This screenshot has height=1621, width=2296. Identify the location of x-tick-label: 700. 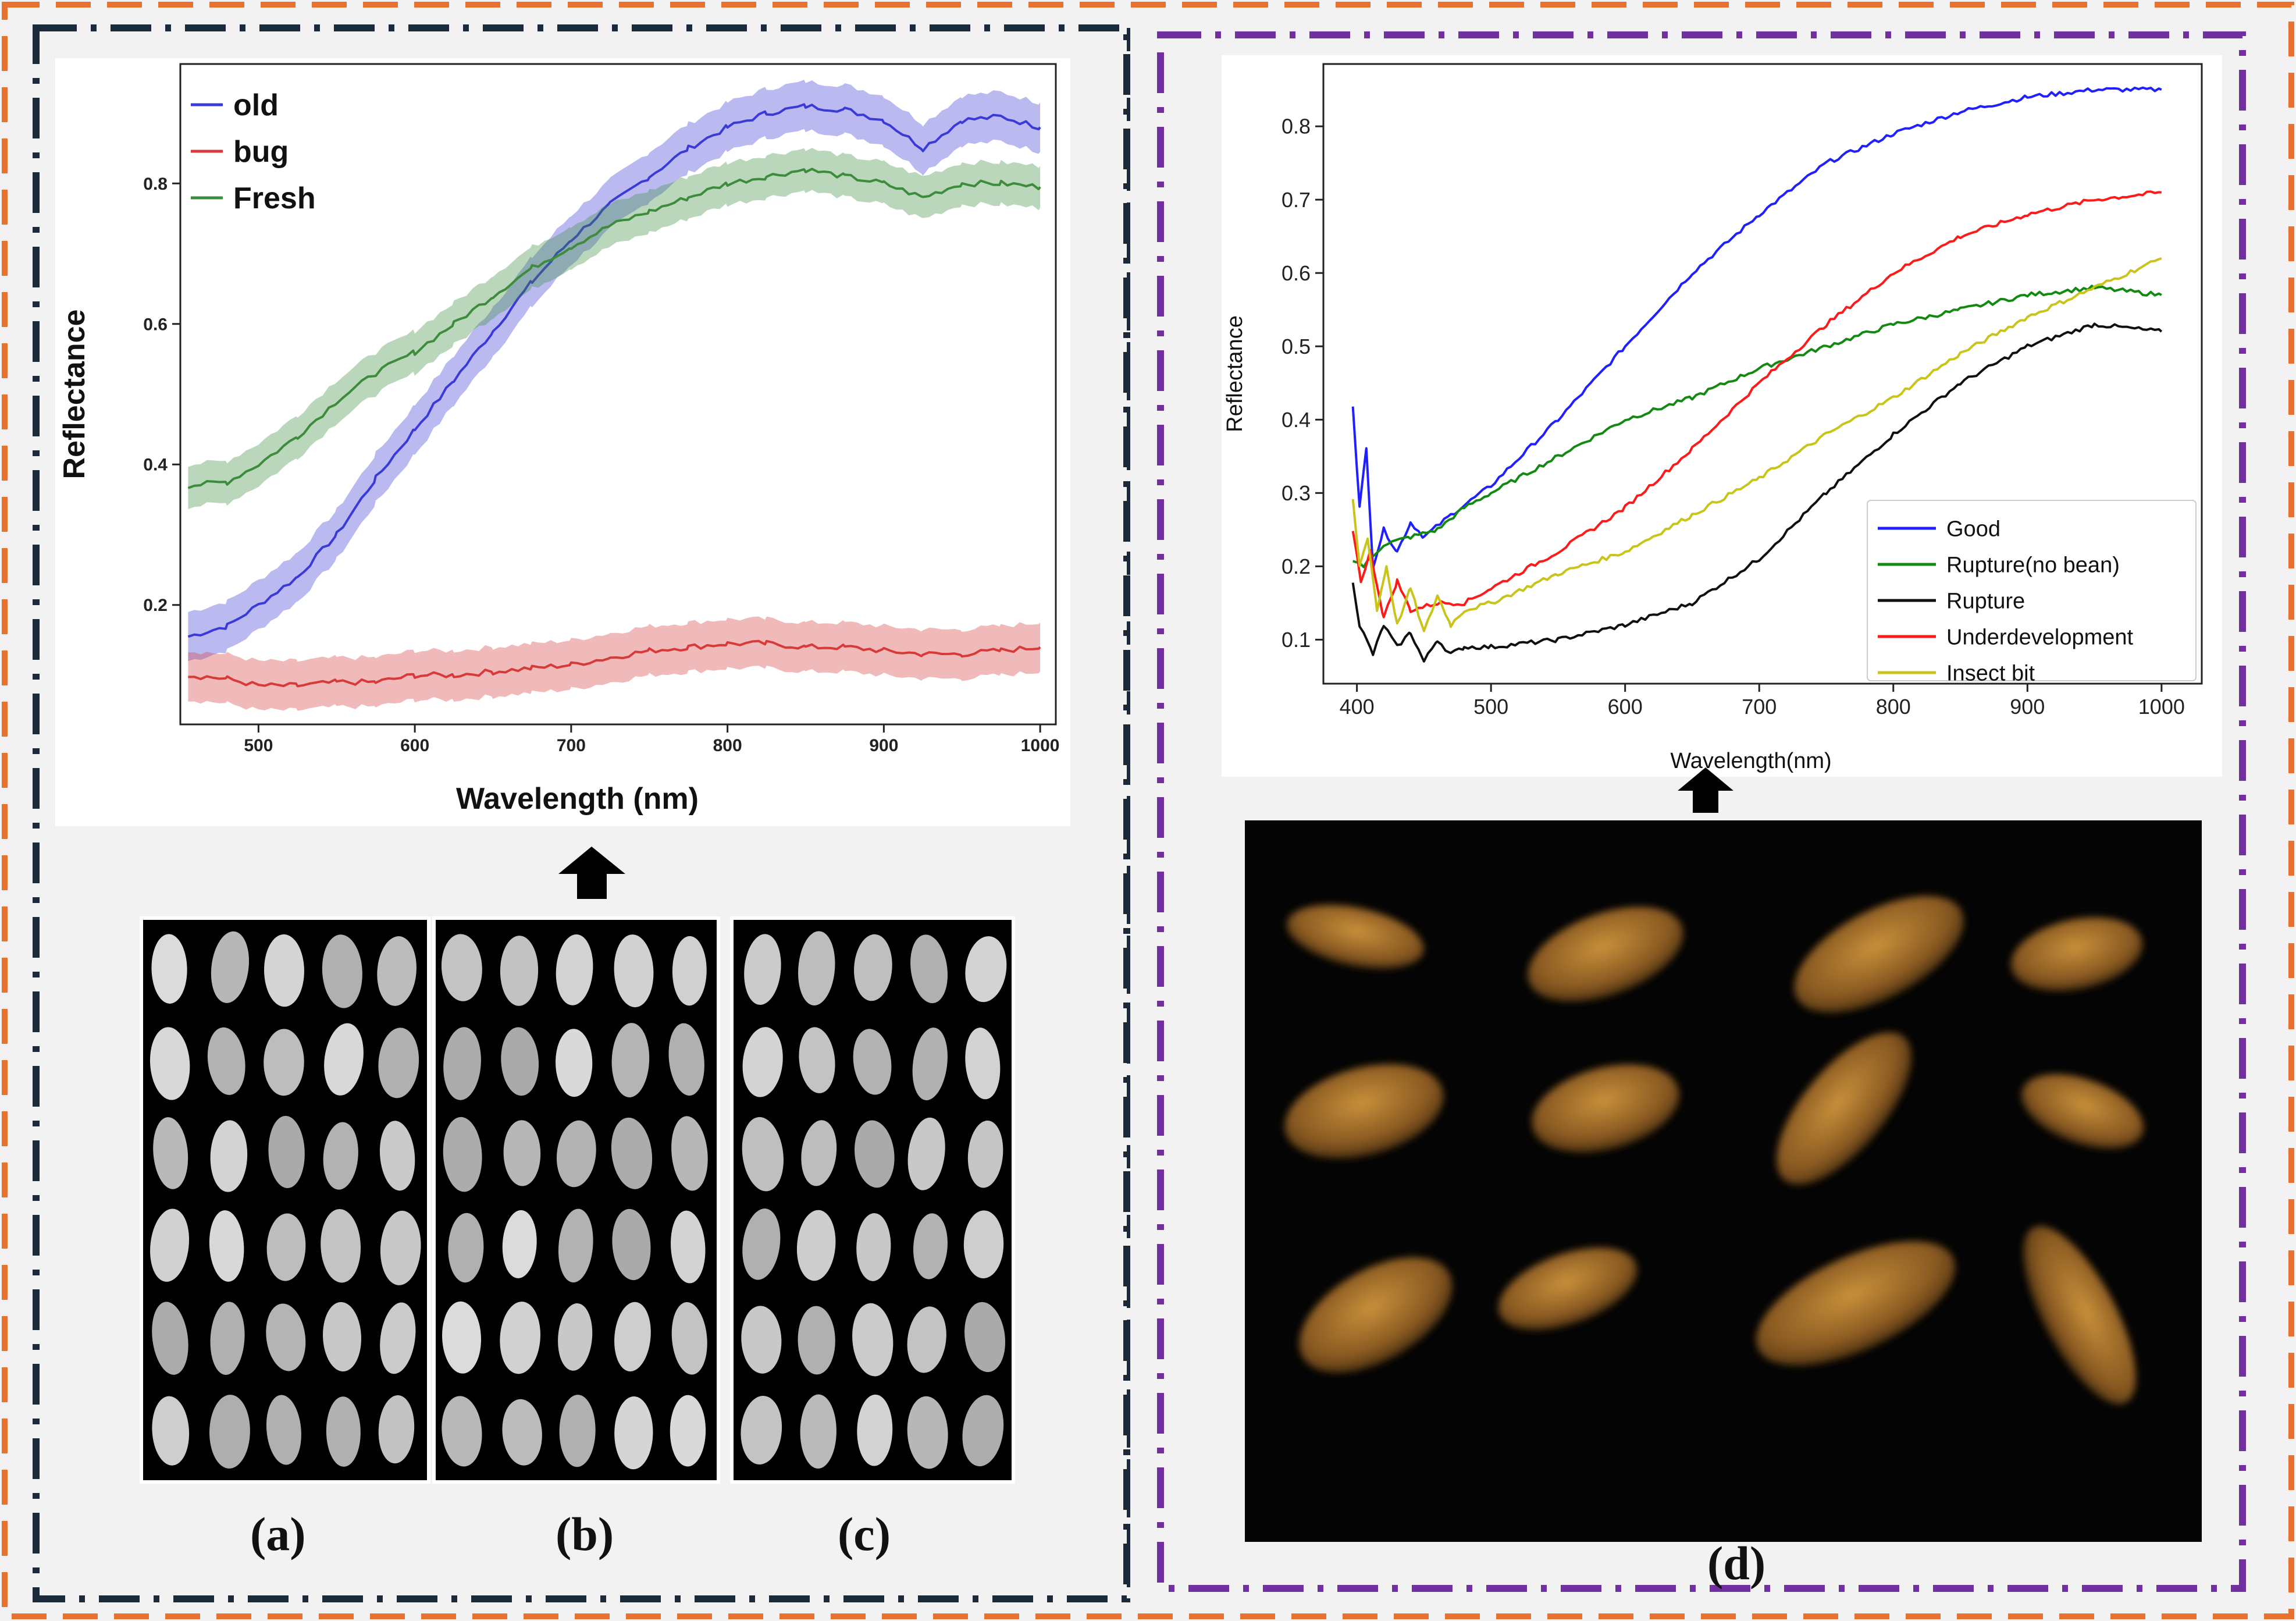
(1759, 707).